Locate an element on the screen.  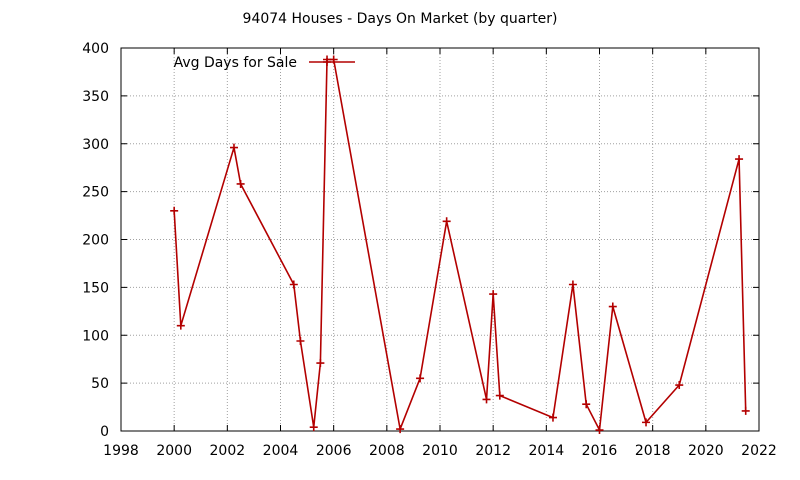
x-tick-label: 2006 is located at coordinates (334, 451).